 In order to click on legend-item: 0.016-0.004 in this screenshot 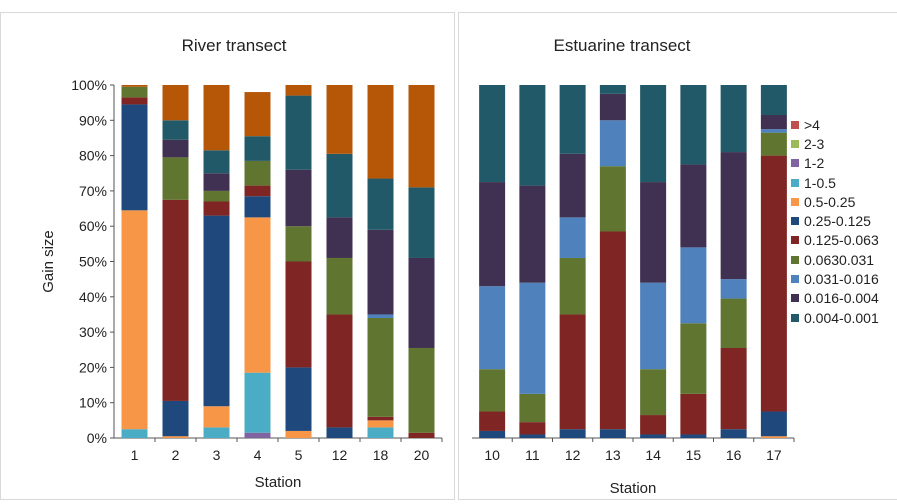, I will do `click(844, 298)`.